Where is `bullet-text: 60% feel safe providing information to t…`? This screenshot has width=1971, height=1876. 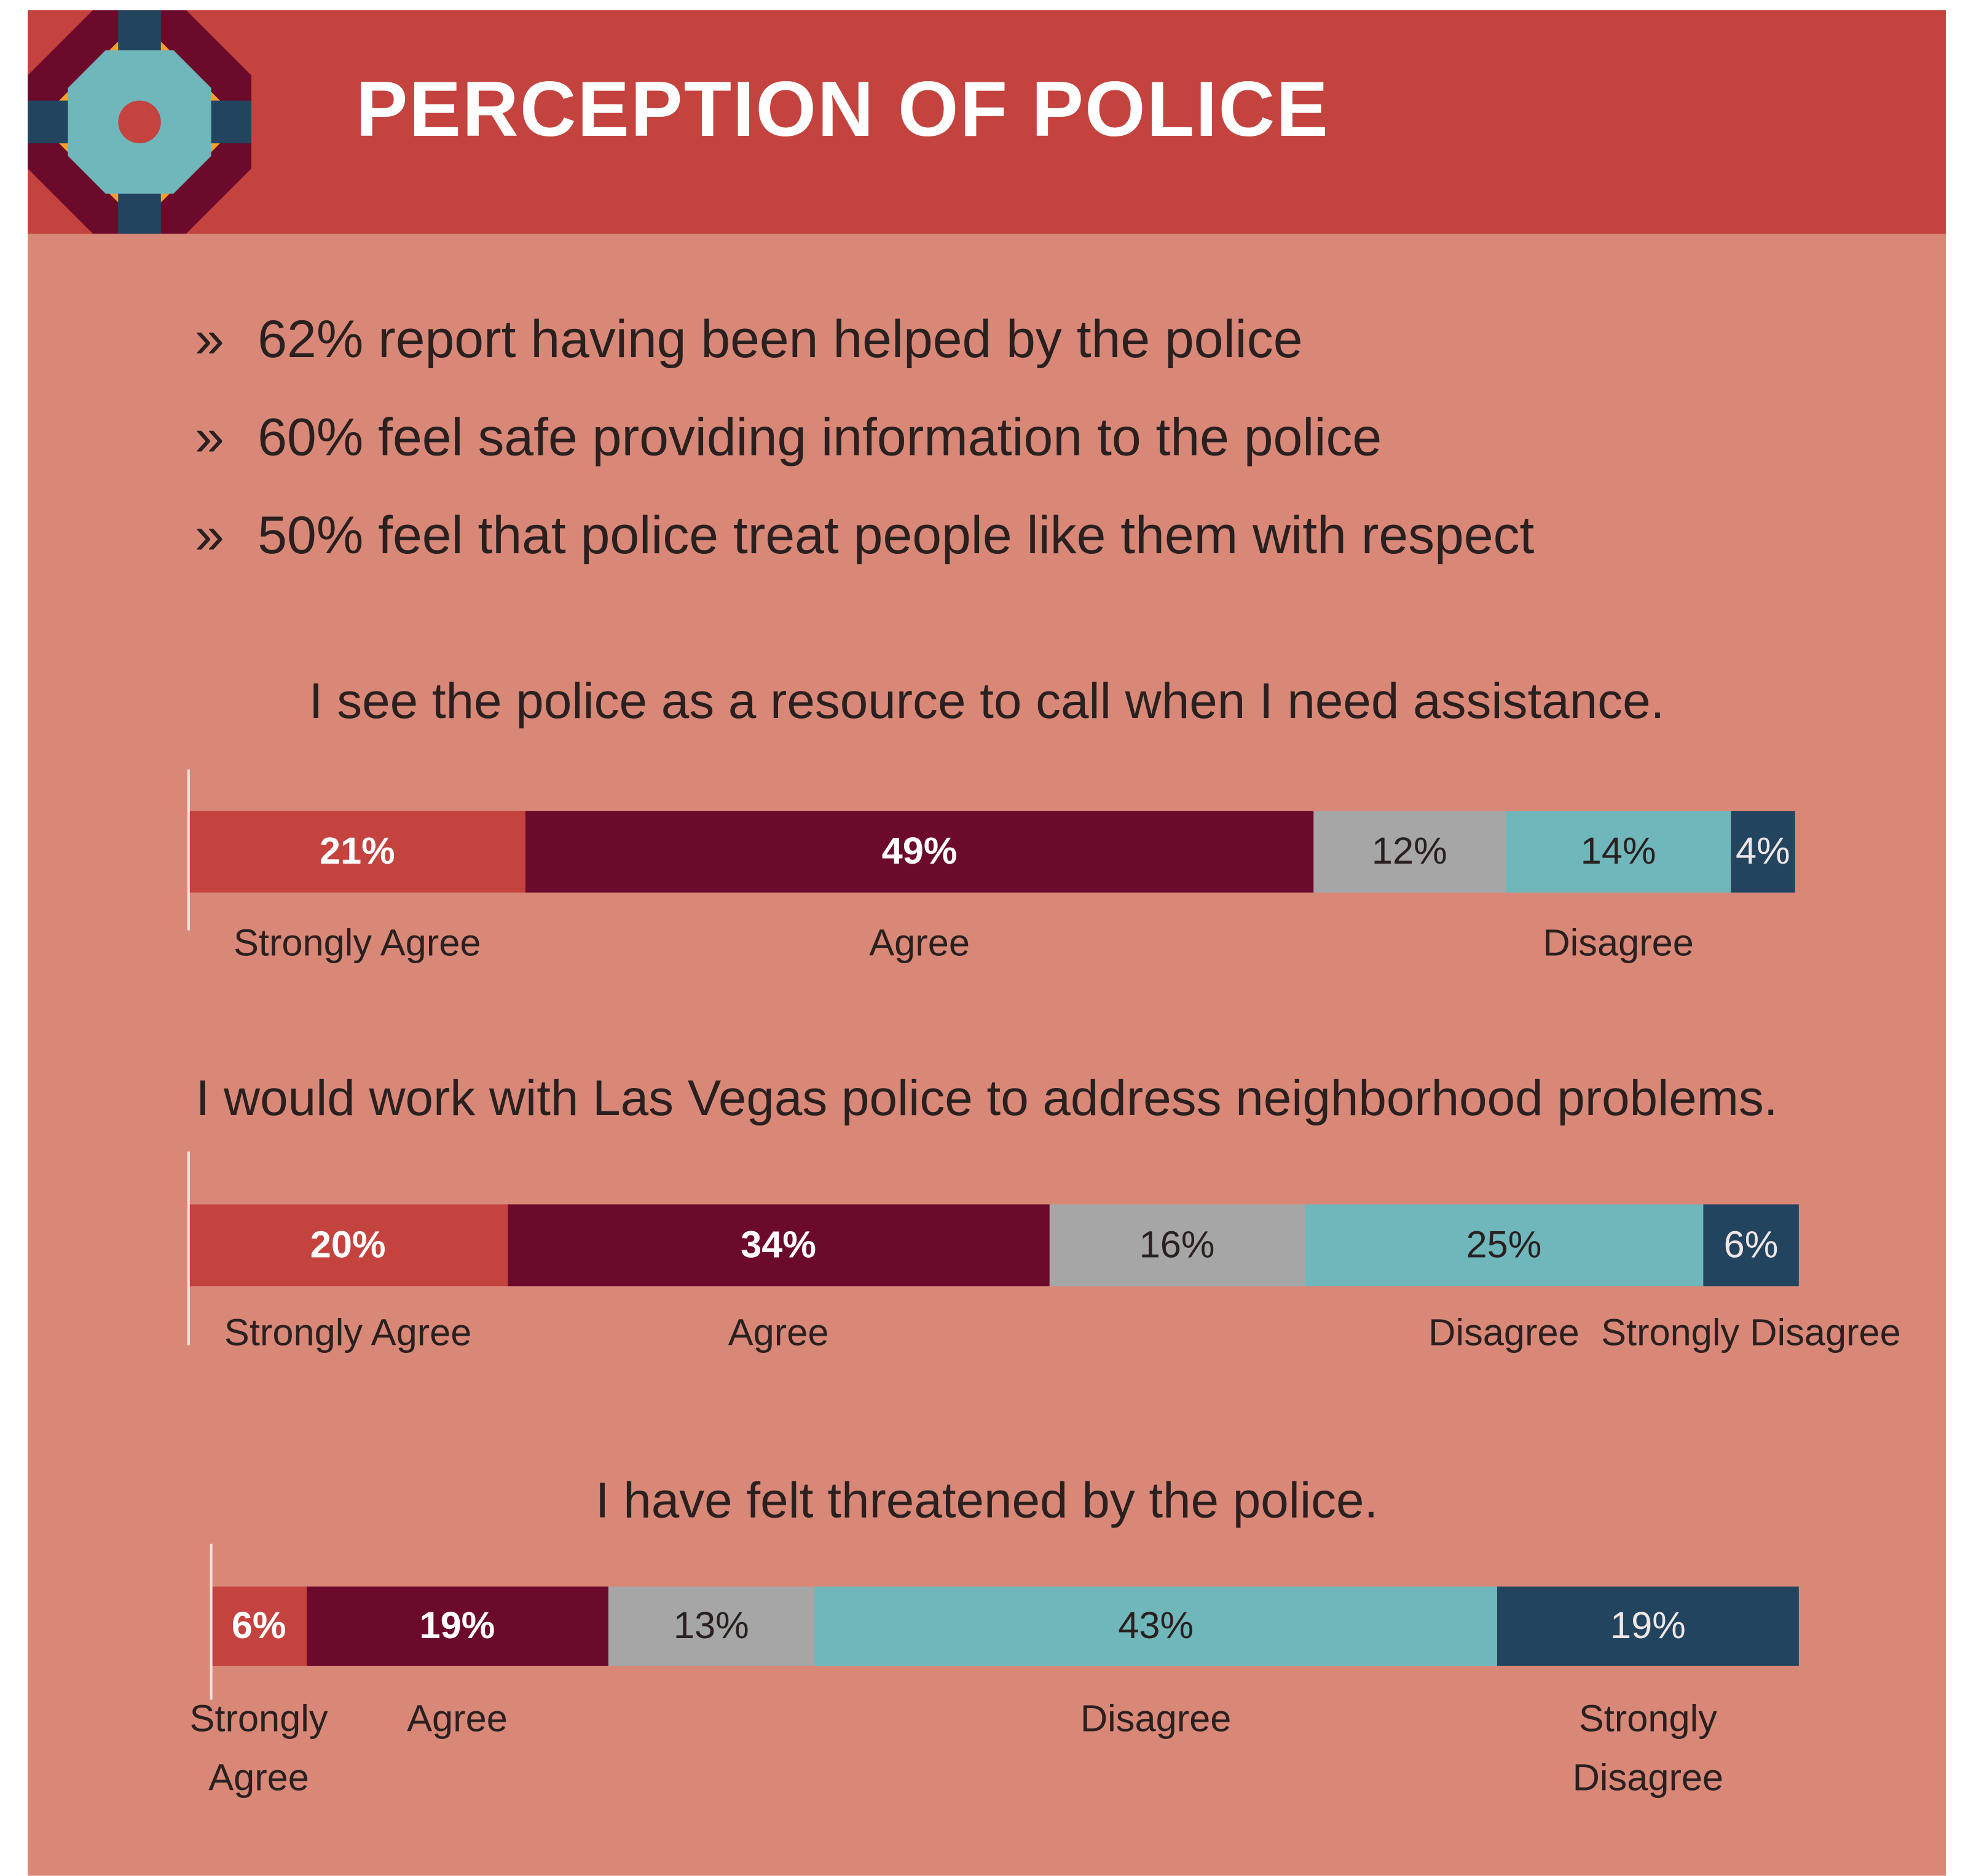
bullet-text: 60% feel safe providing information to t… is located at coordinates (820, 437).